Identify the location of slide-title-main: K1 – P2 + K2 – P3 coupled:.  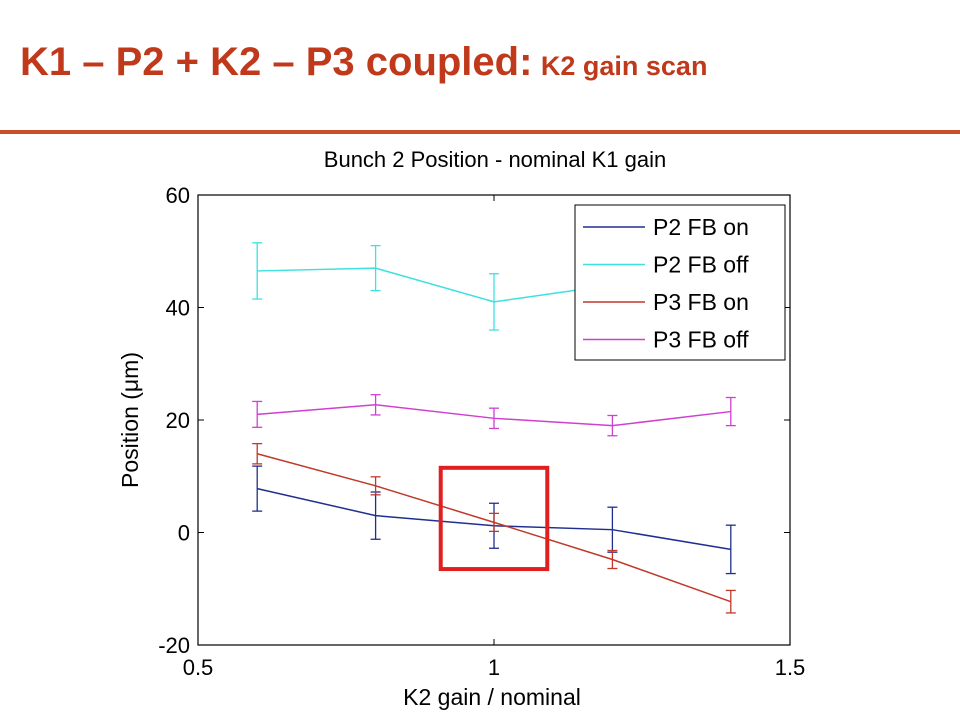
(276, 62).